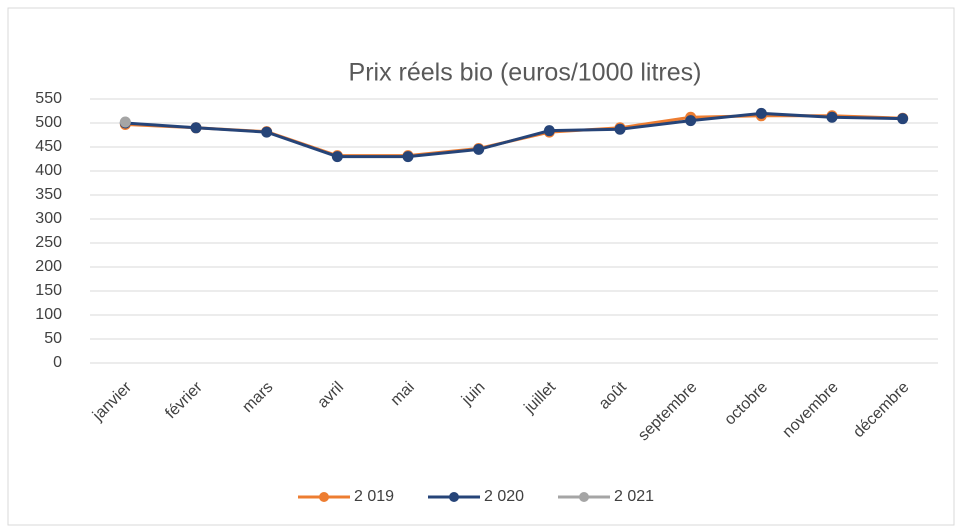  I want to click on y-tick-label: 550, so click(48, 98).